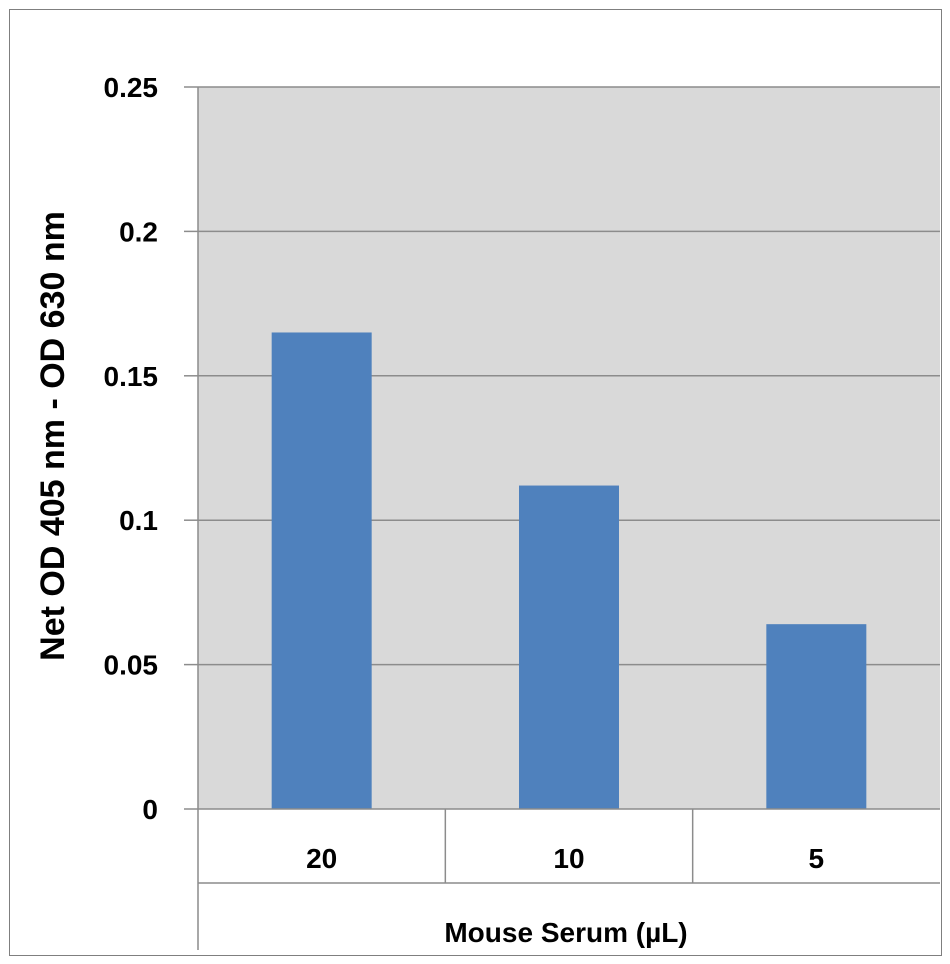 This screenshot has width=950, height=964. What do you see at coordinates (53, 436) in the screenshot?
I see `y-axis-title: Net OD 405 nm - OD 630 nm` at bounding box center [53, 436].